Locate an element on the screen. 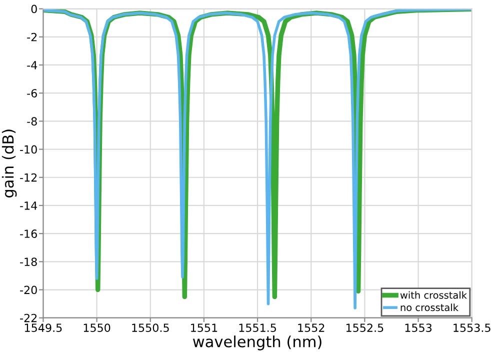 The height and width of the screenshot is (352, 491). y-tick-label: -4 is located at coordinates (32, 65).